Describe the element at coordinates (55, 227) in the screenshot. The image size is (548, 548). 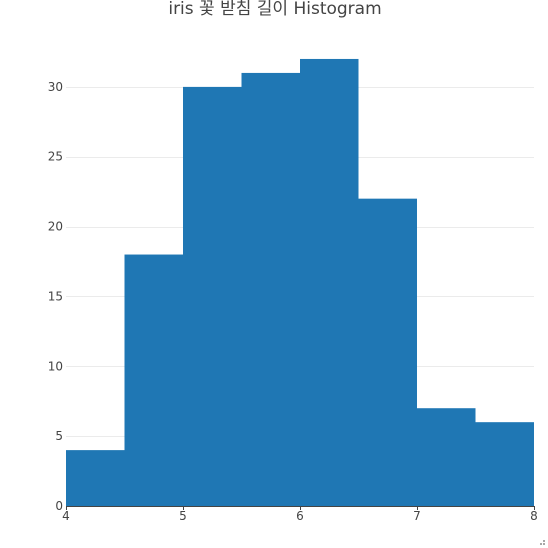
I see `y-tick-label-20: 20` at that location.